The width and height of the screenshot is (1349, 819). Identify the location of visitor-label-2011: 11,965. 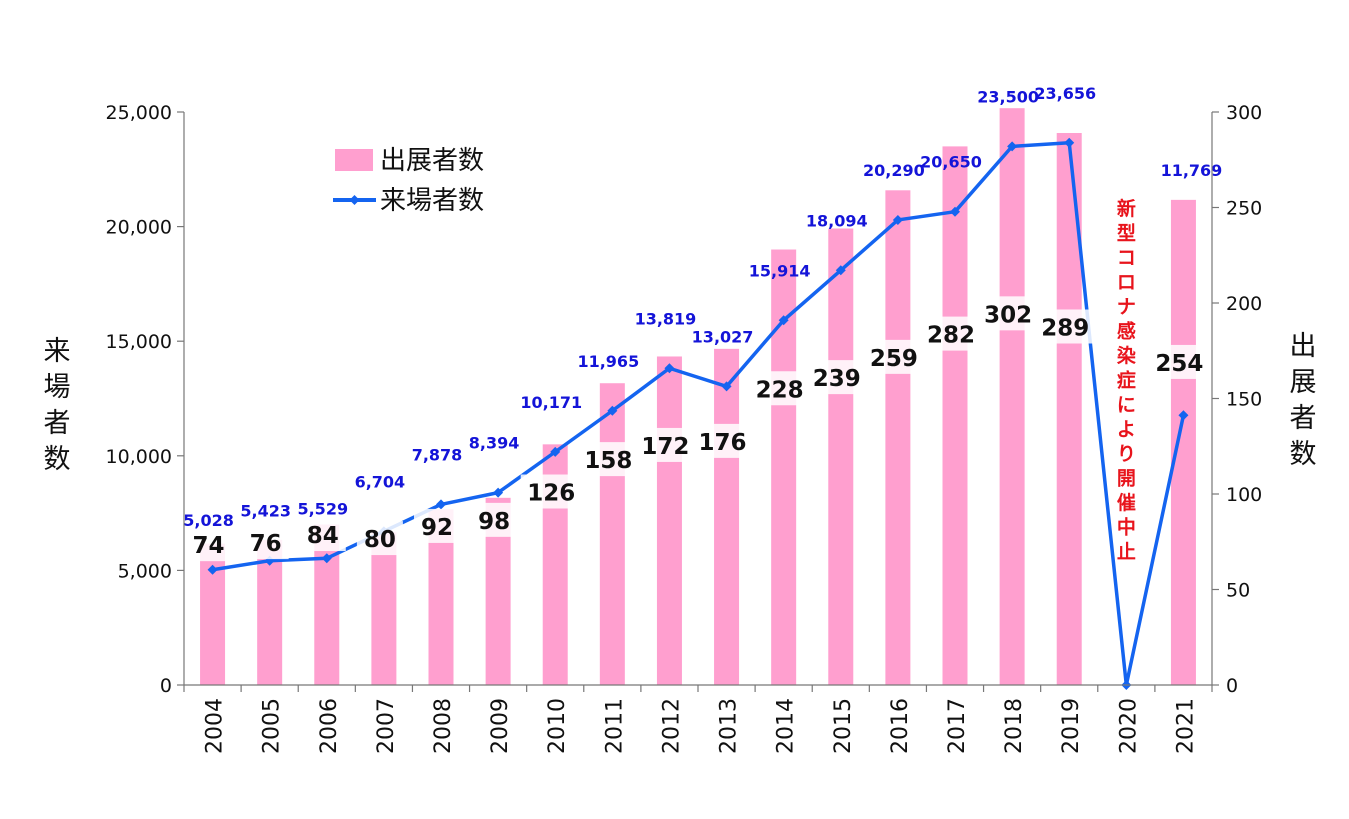
(608, 361).